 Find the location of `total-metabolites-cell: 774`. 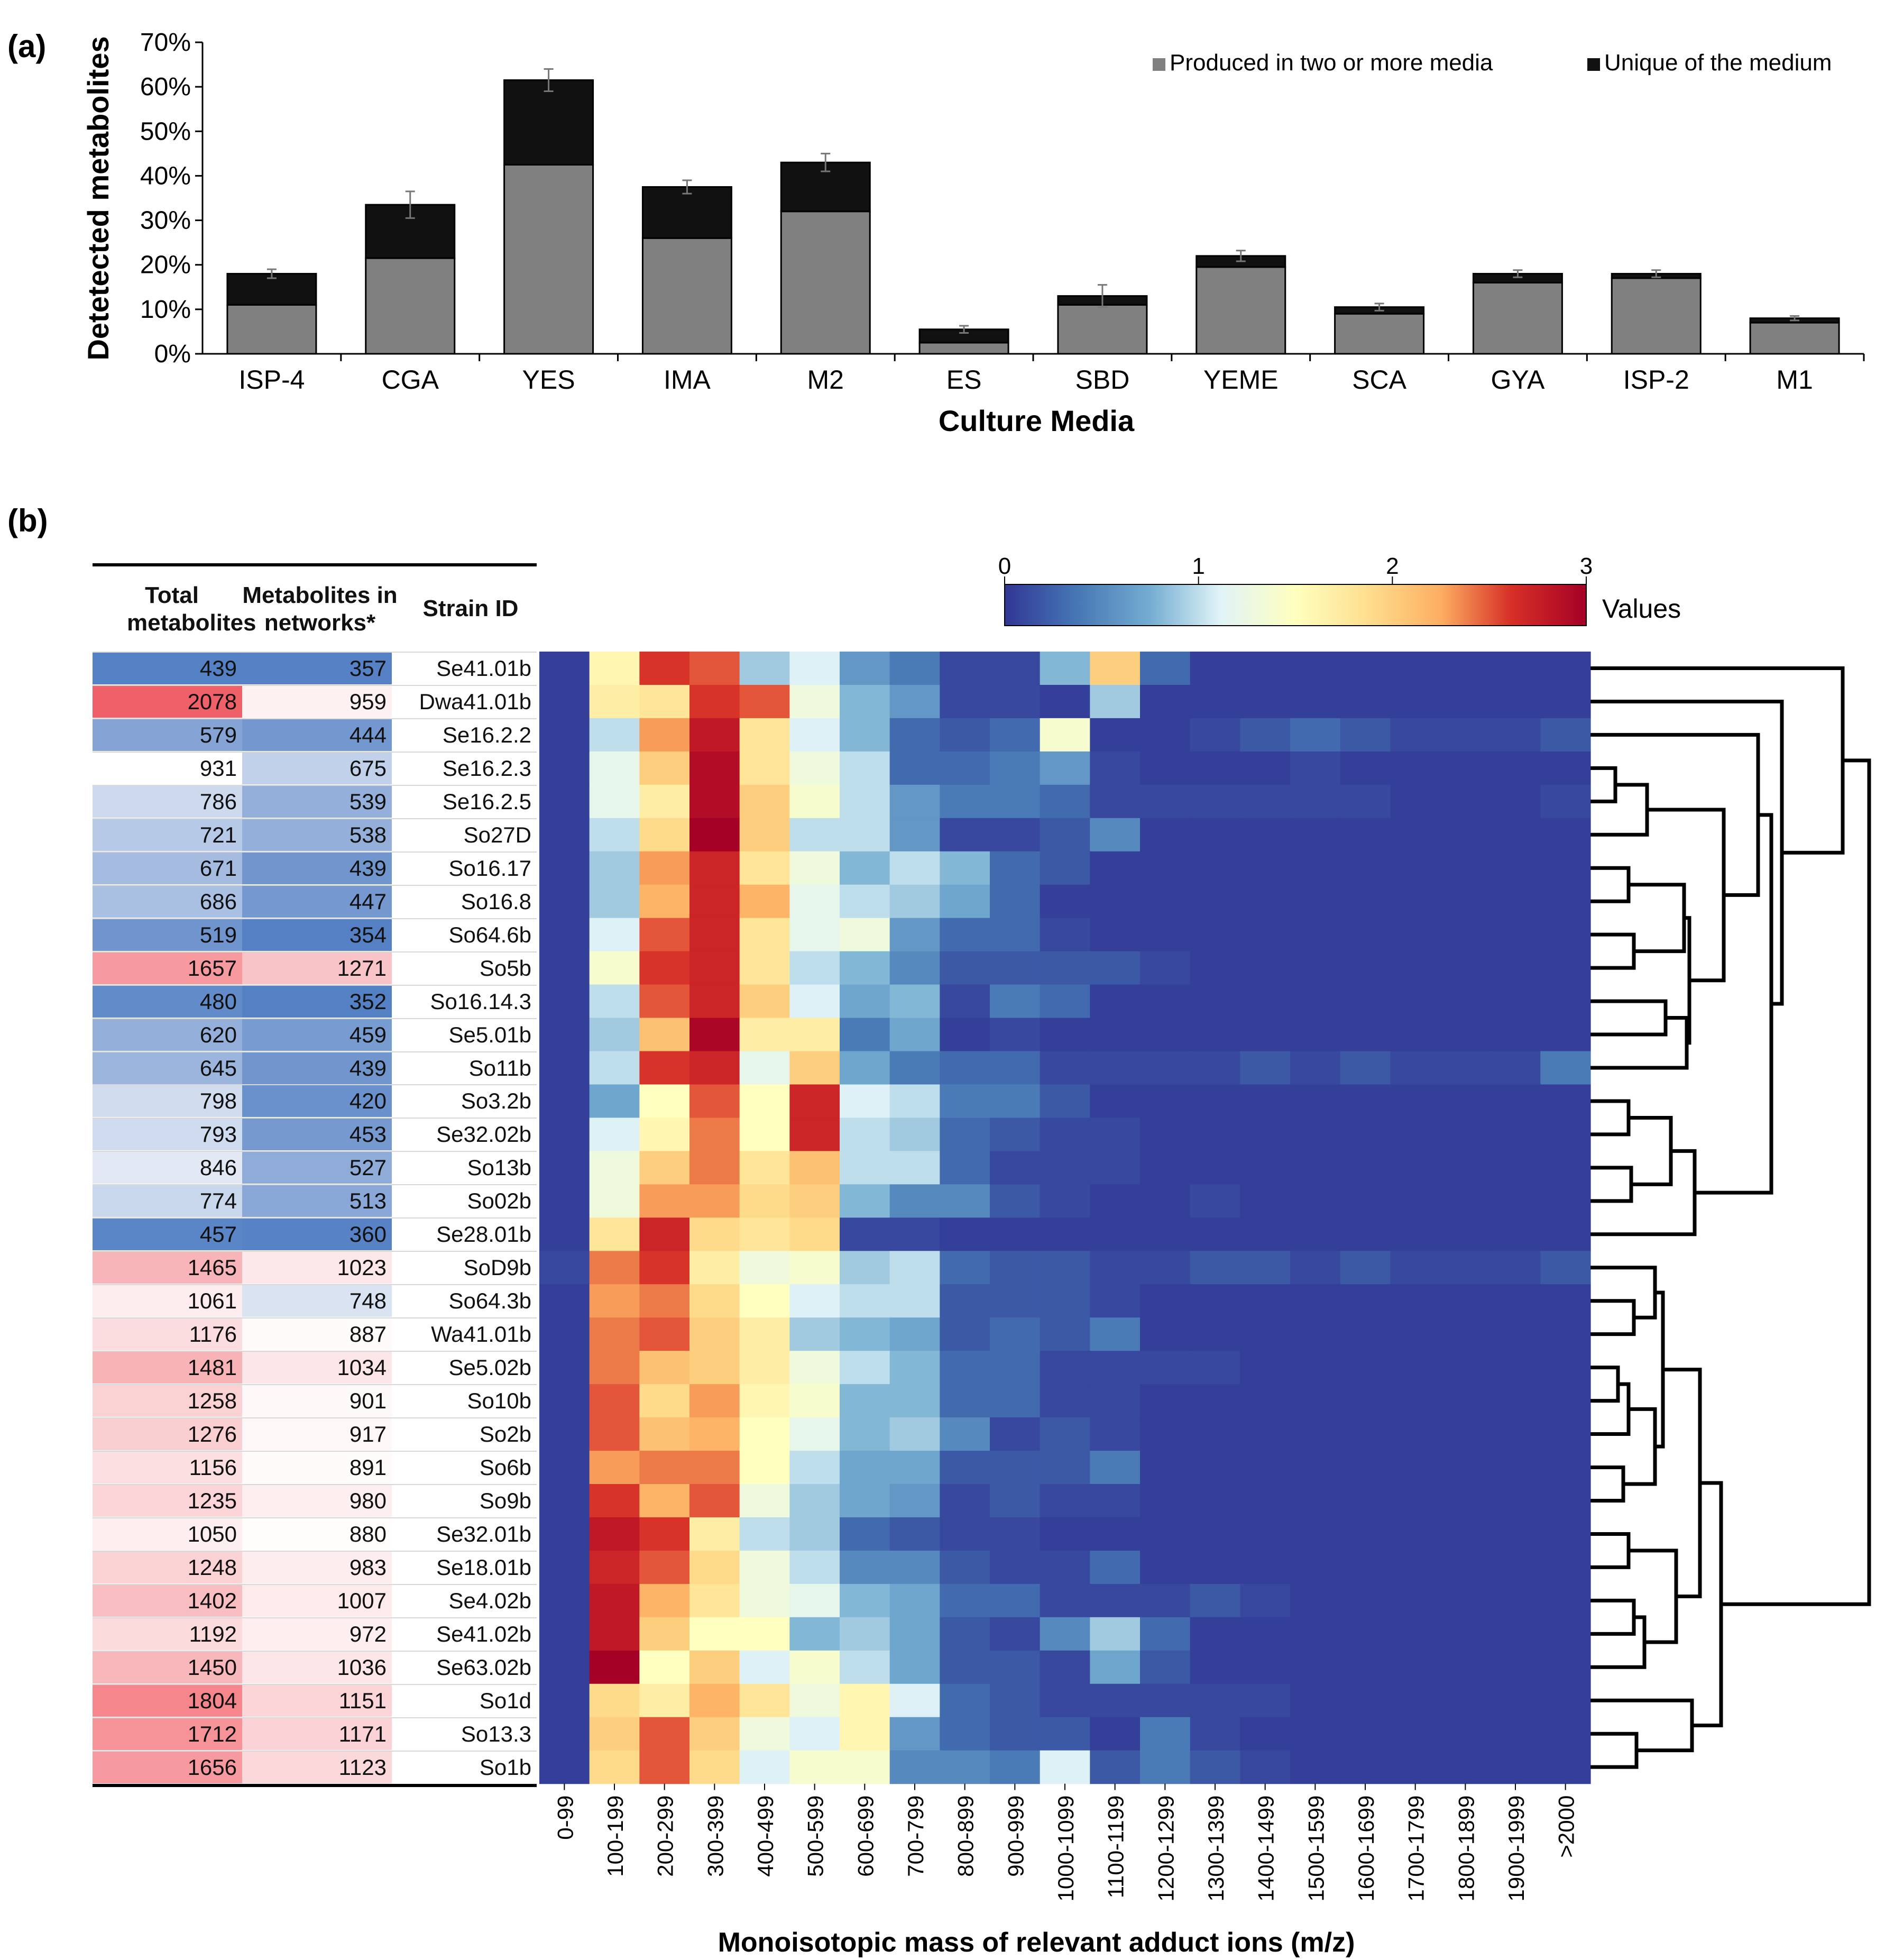

total-metabolites-cell: 774 is located at coordinates (167, 1201).